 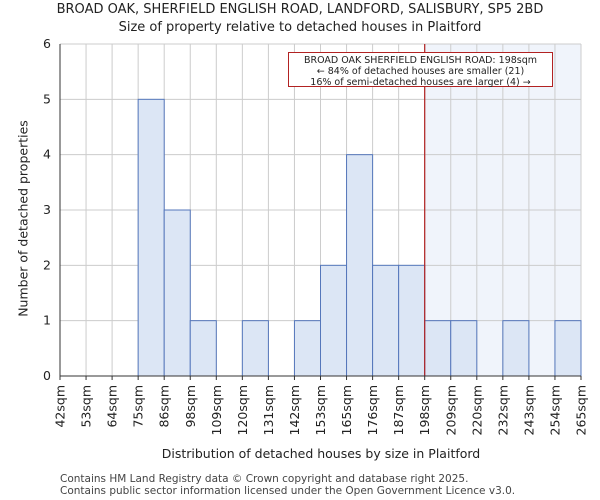 I want to click on y-tick-label: 0, so click(x=47, y=375).